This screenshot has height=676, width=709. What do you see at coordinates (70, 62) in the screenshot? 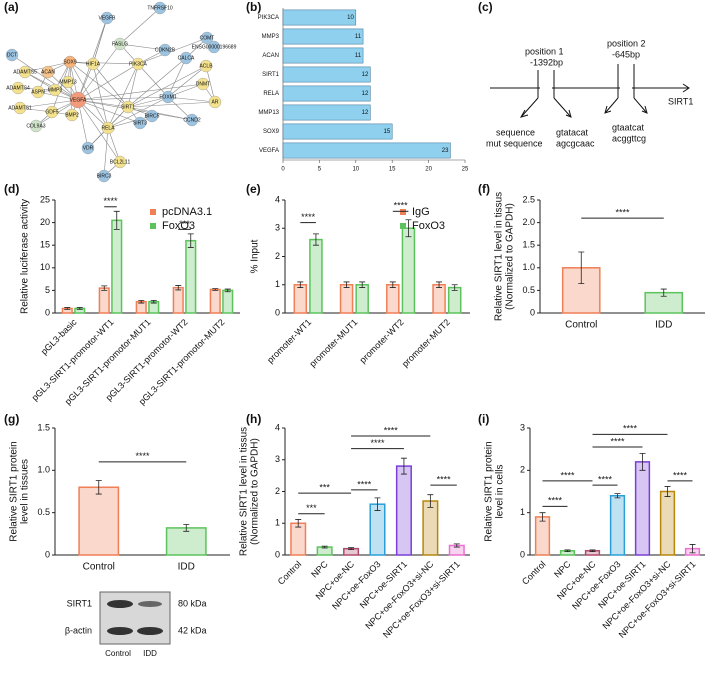
I see `node-label: SOX9` at bounding box center [70, 62].